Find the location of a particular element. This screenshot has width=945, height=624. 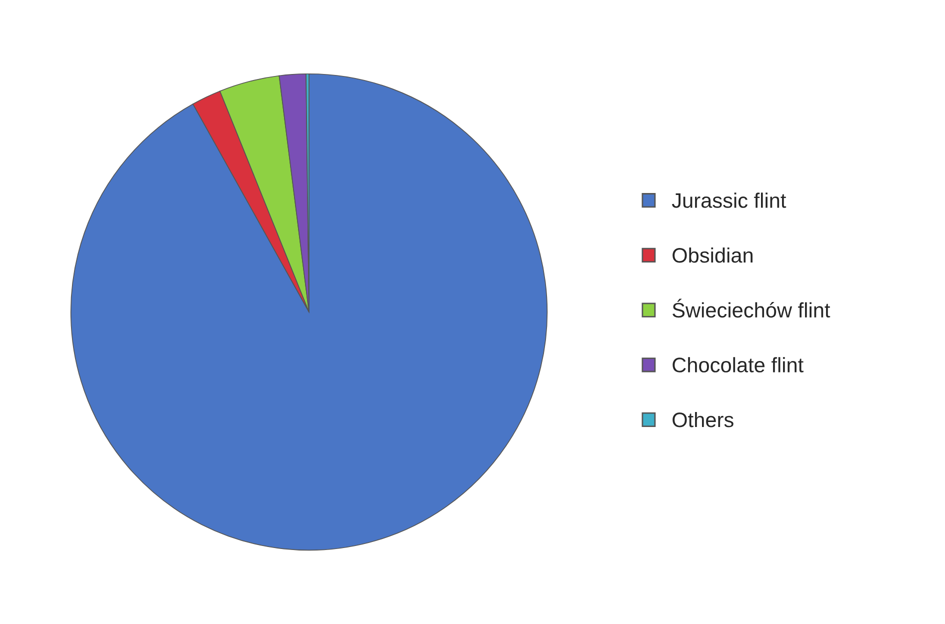

legend-label: Obsidian is located at coordinates (712, 255).